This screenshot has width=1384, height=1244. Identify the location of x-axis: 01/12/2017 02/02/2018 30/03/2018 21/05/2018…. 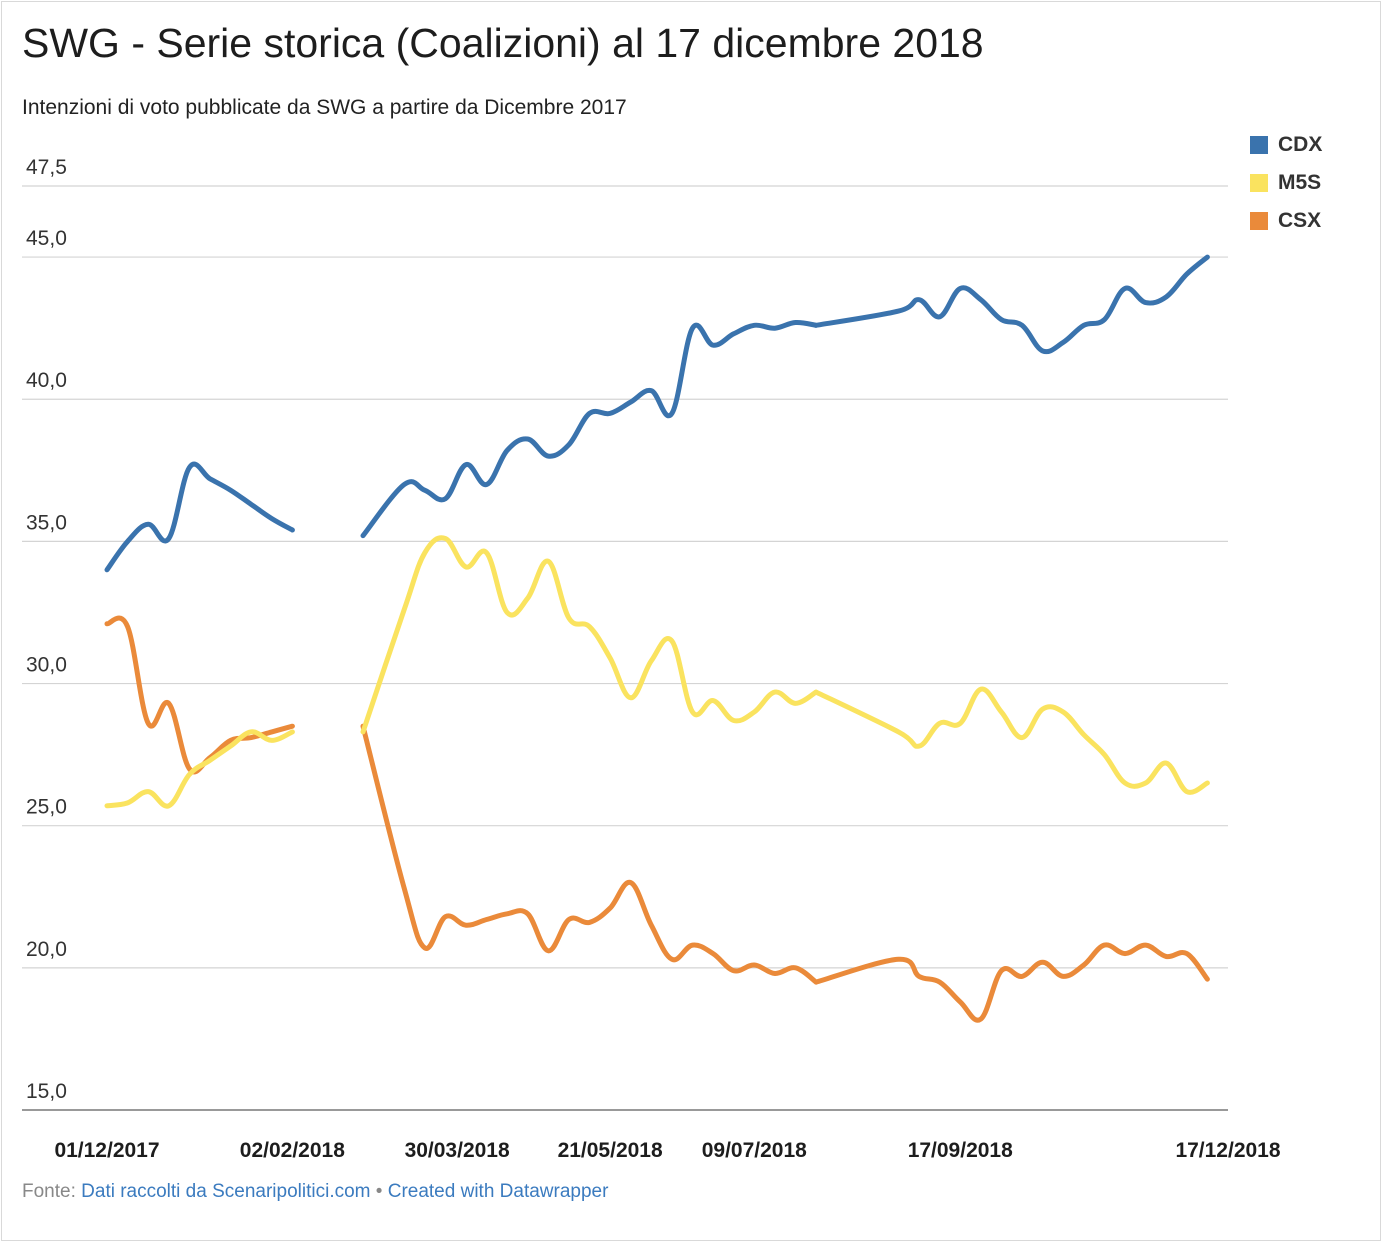
(667, 1150).